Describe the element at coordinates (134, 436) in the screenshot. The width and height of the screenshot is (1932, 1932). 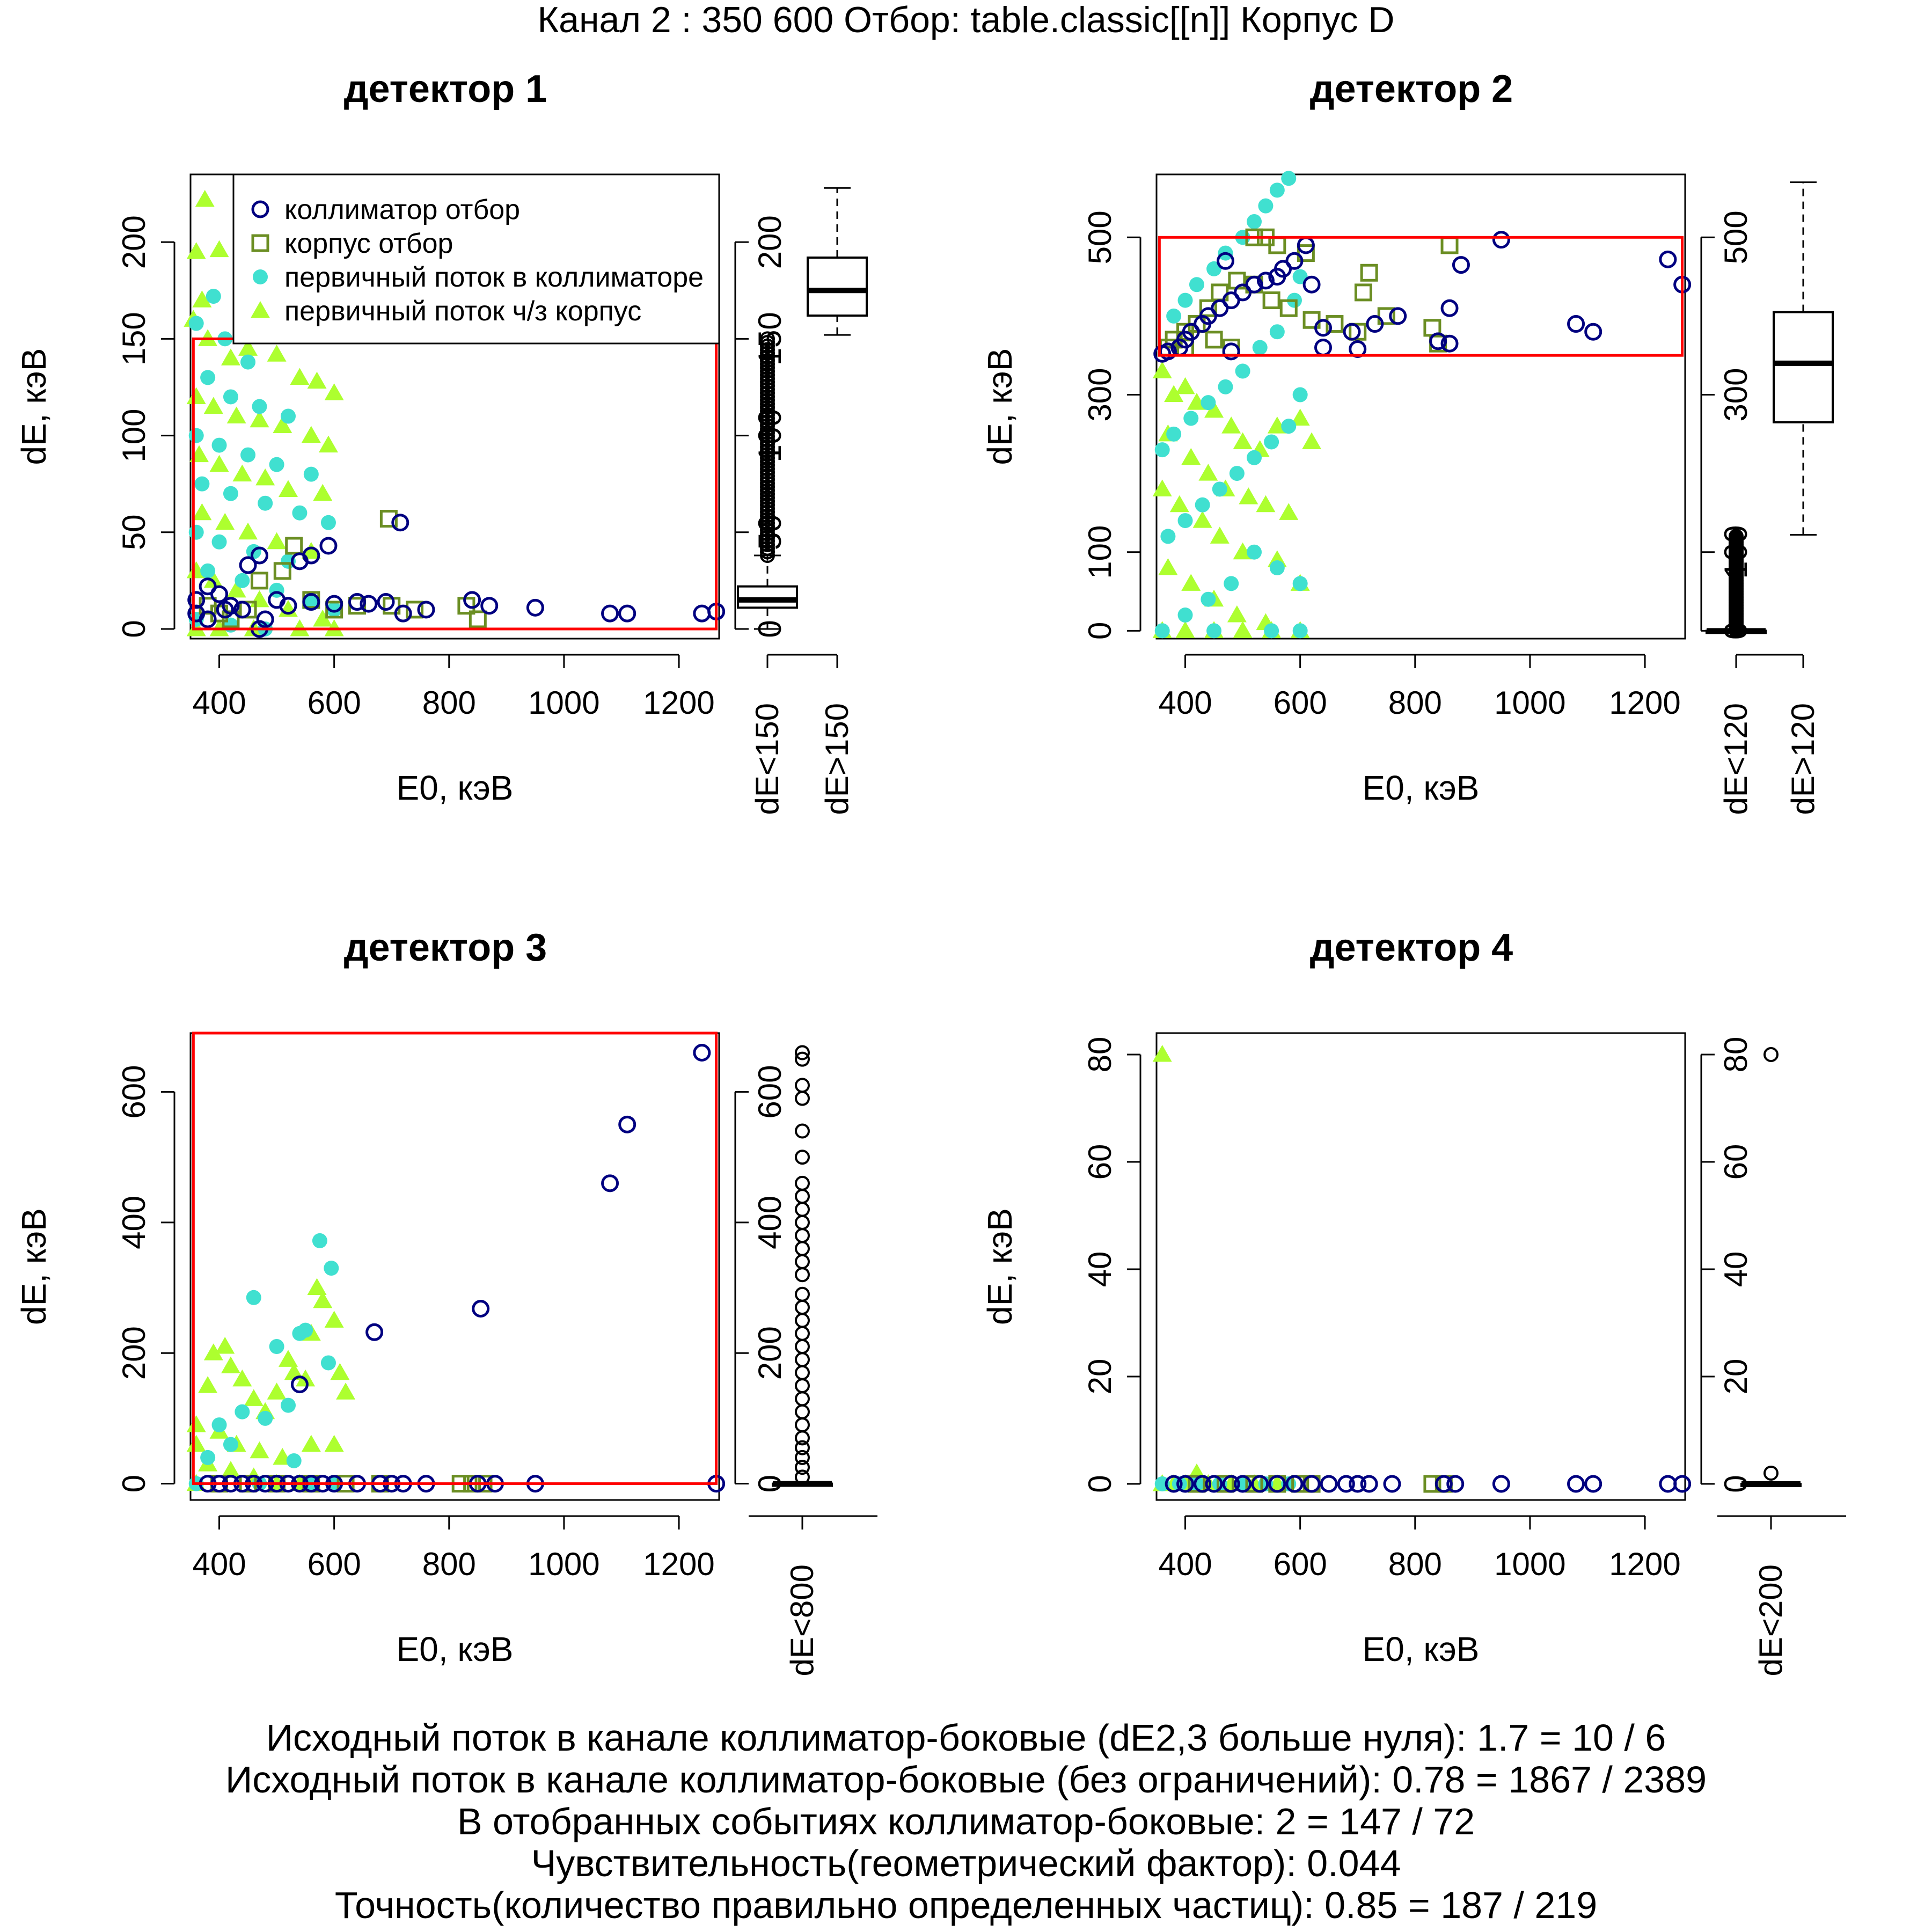
I see `y-tick-label: 100` at that location.